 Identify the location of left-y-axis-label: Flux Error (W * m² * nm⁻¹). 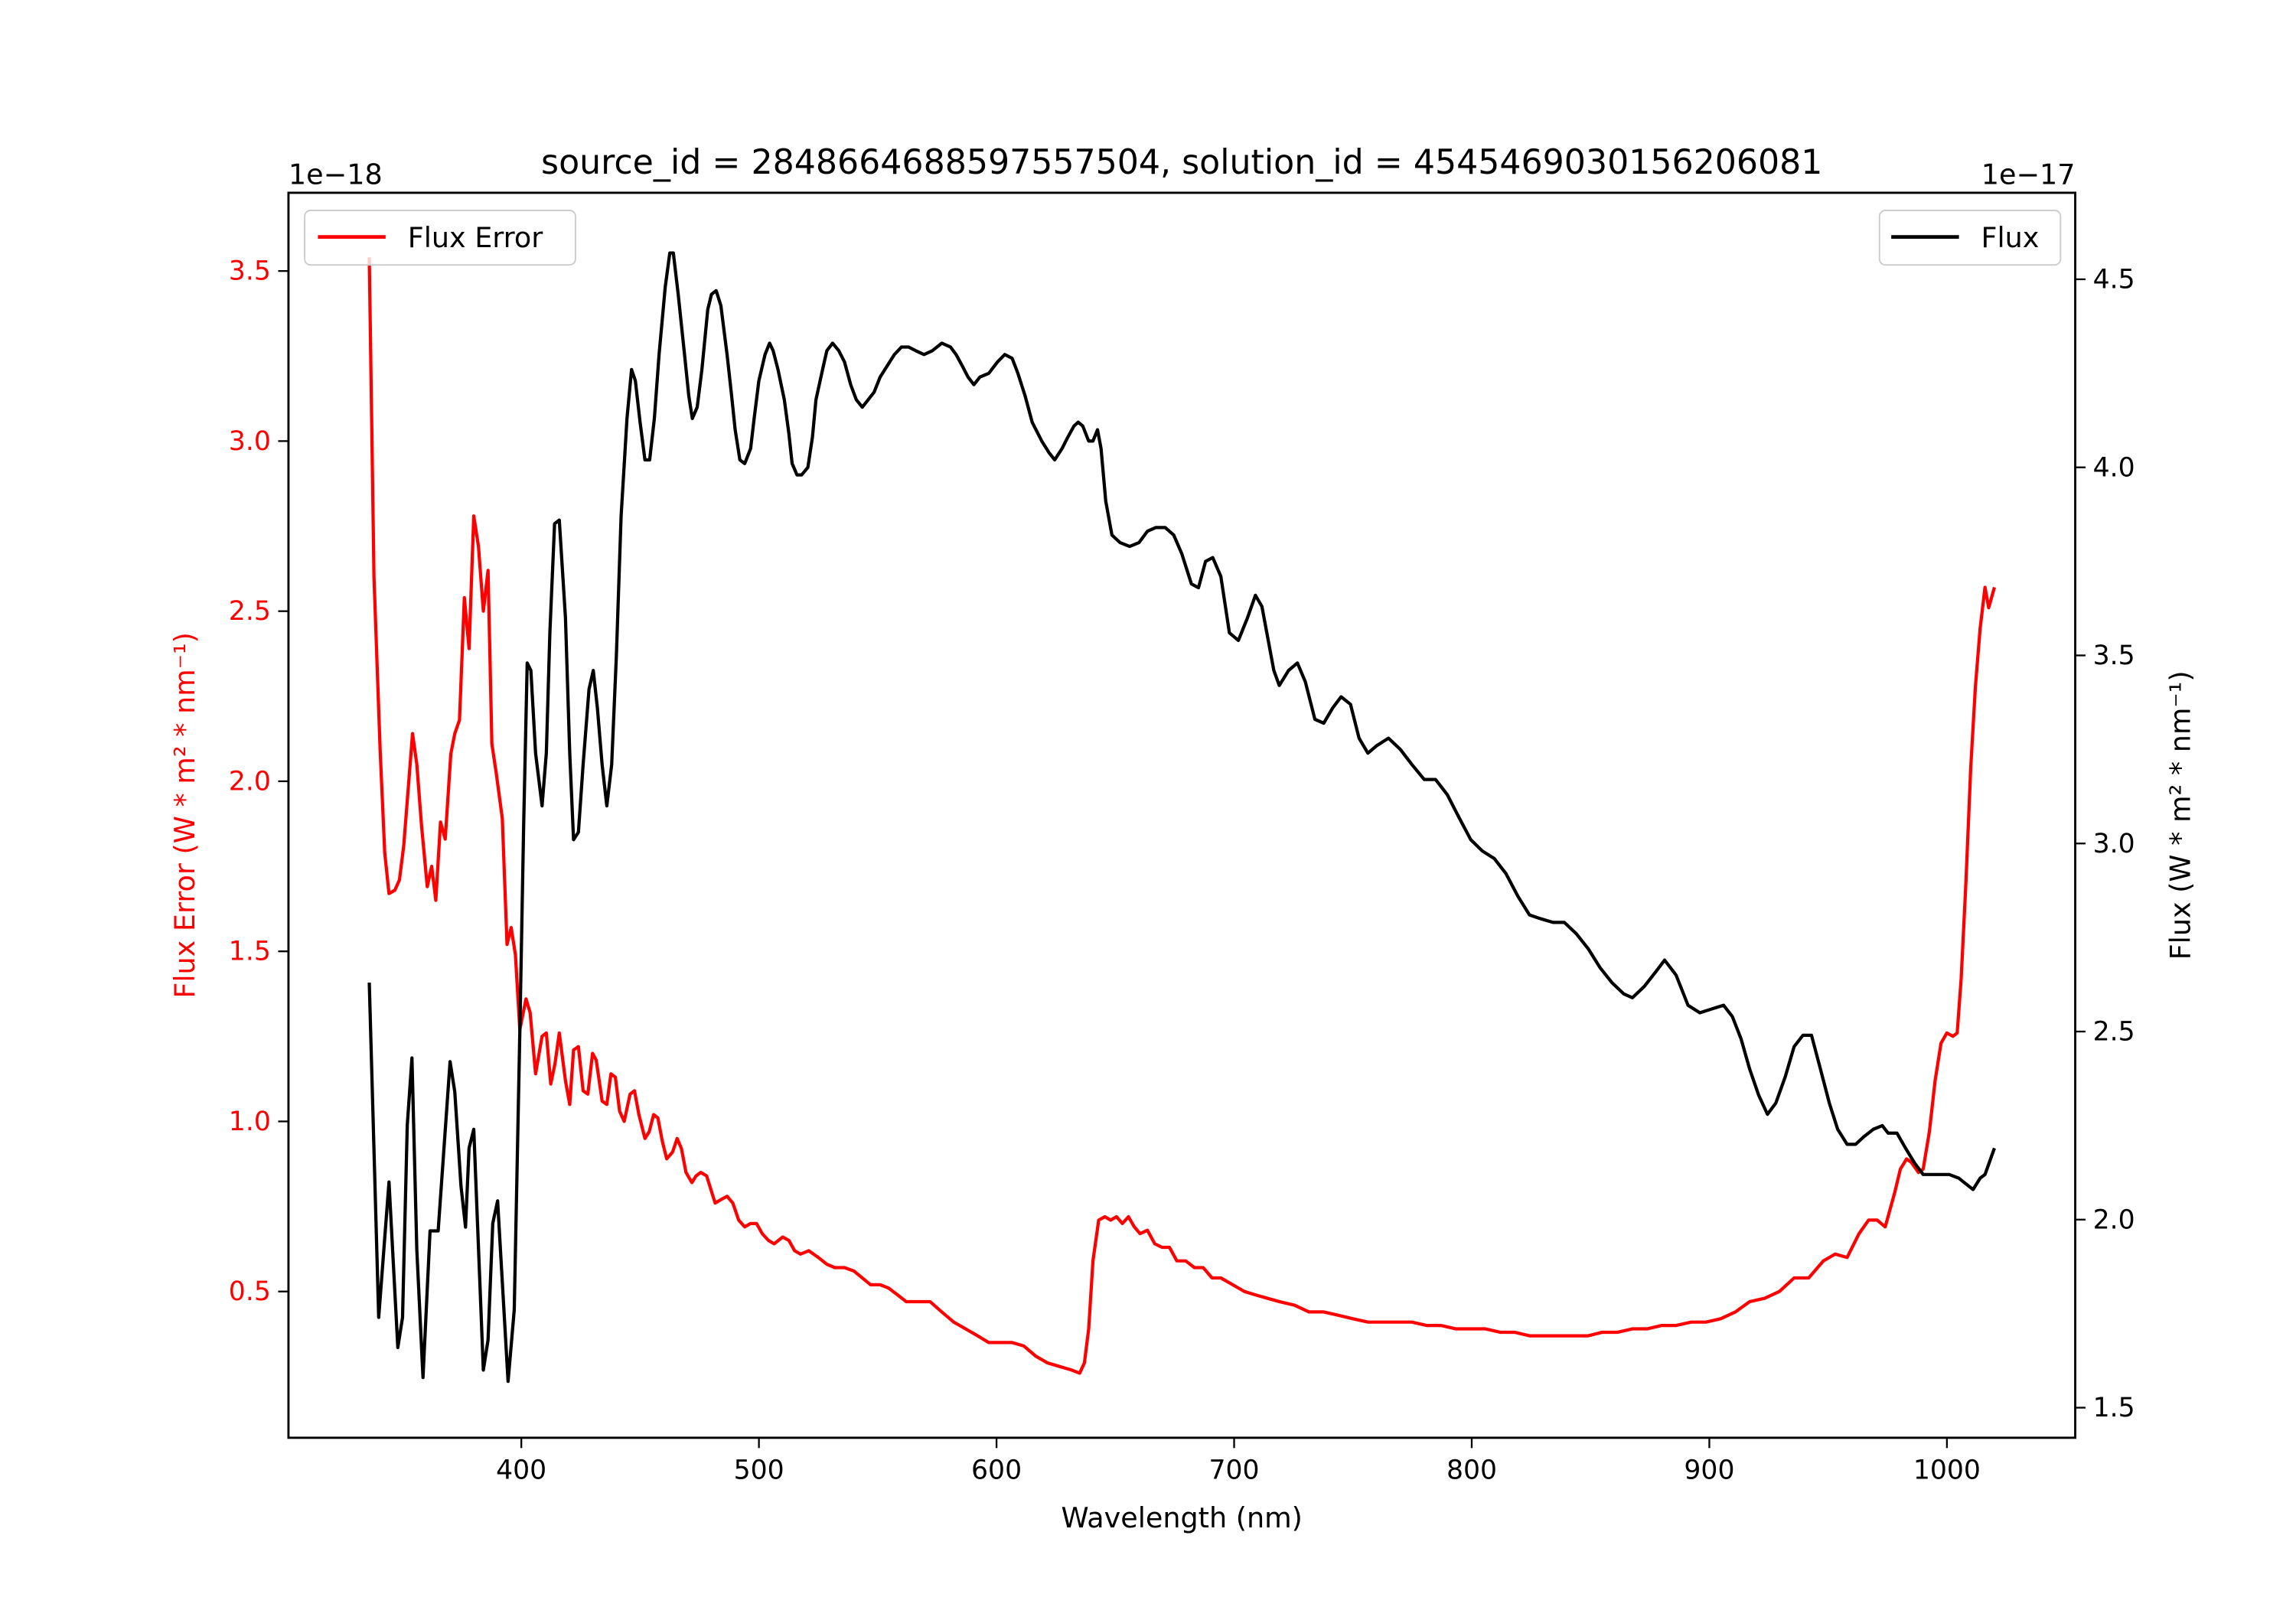
(184, 815).